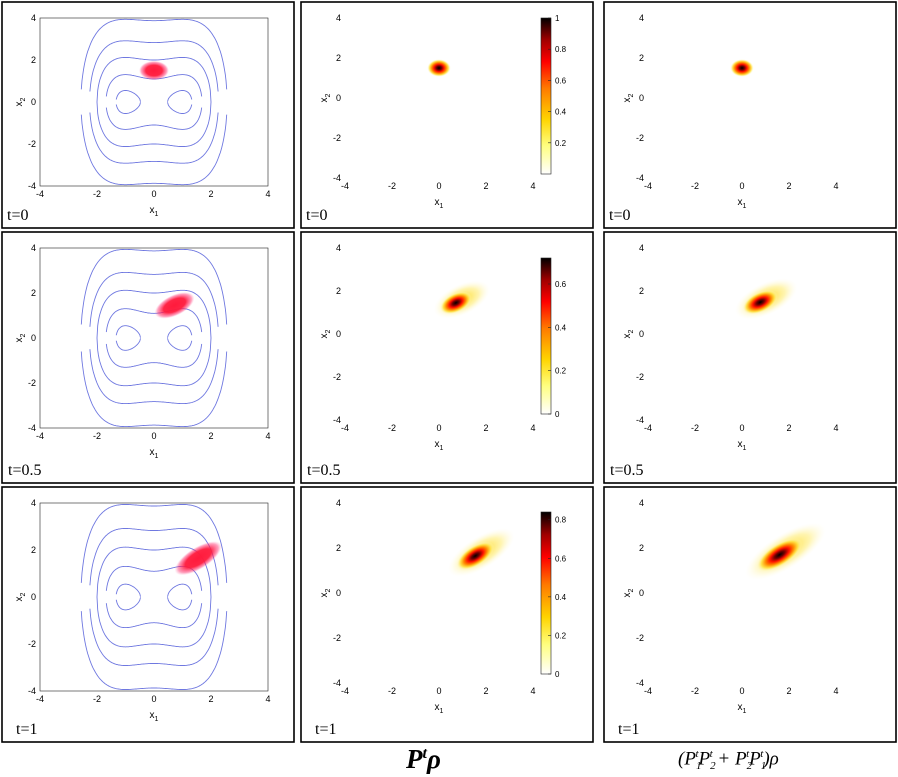 This screenshot has height=777, width=898. Describe the element at coordinates (316, 215) in the screenshot. I see `time-label: t=0` at that location.